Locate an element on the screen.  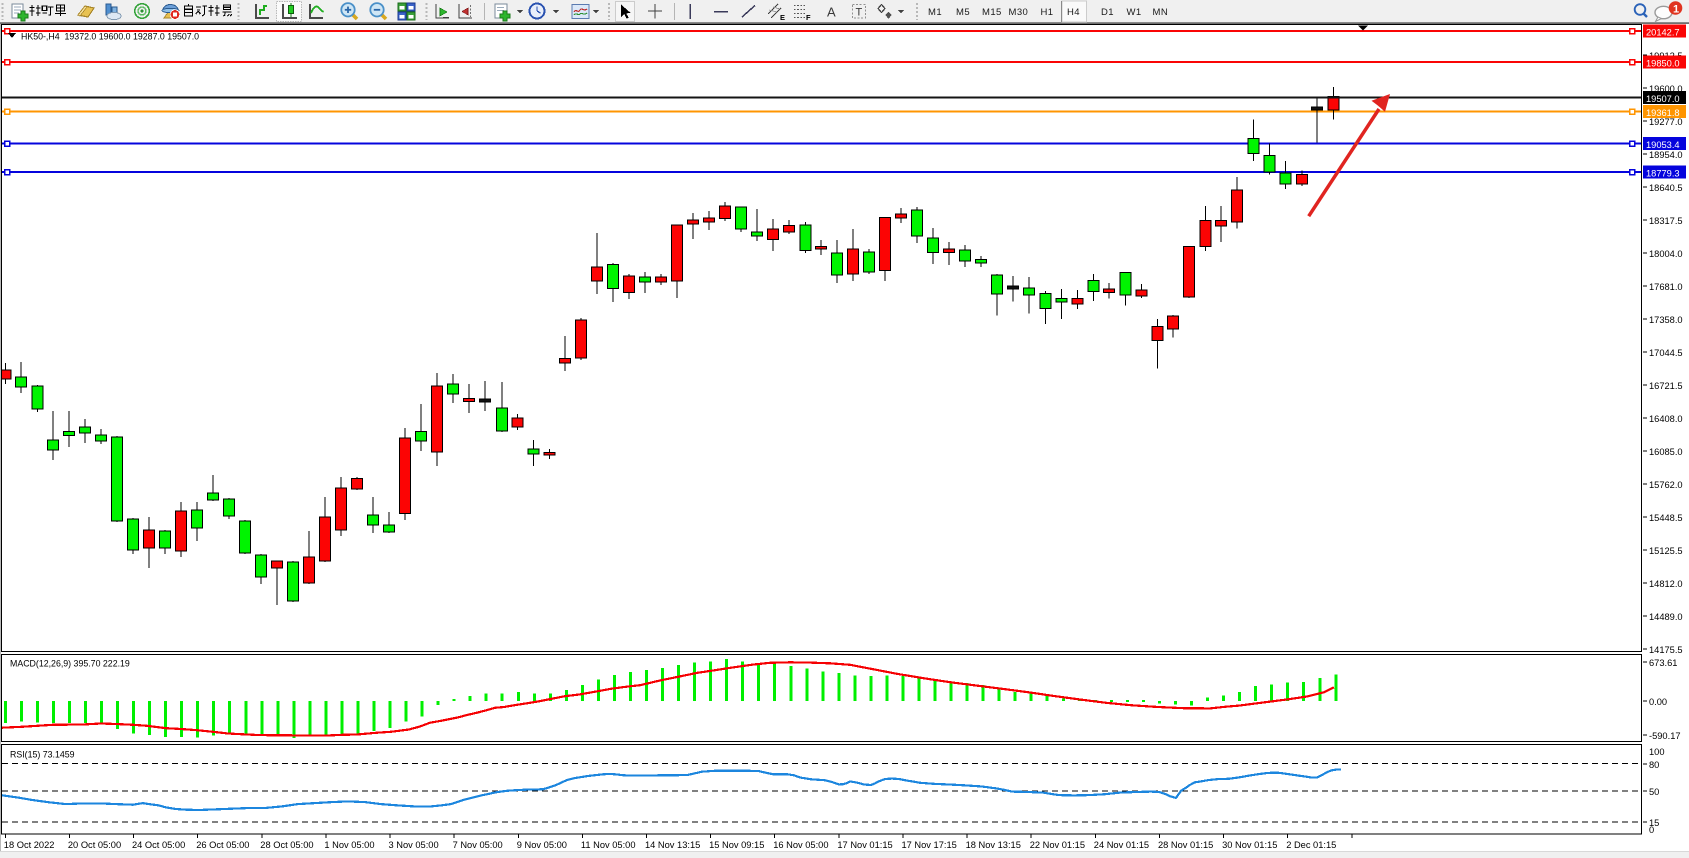
svg-text: RSI(15) 73.1459 is located at coordinates (42, 755).